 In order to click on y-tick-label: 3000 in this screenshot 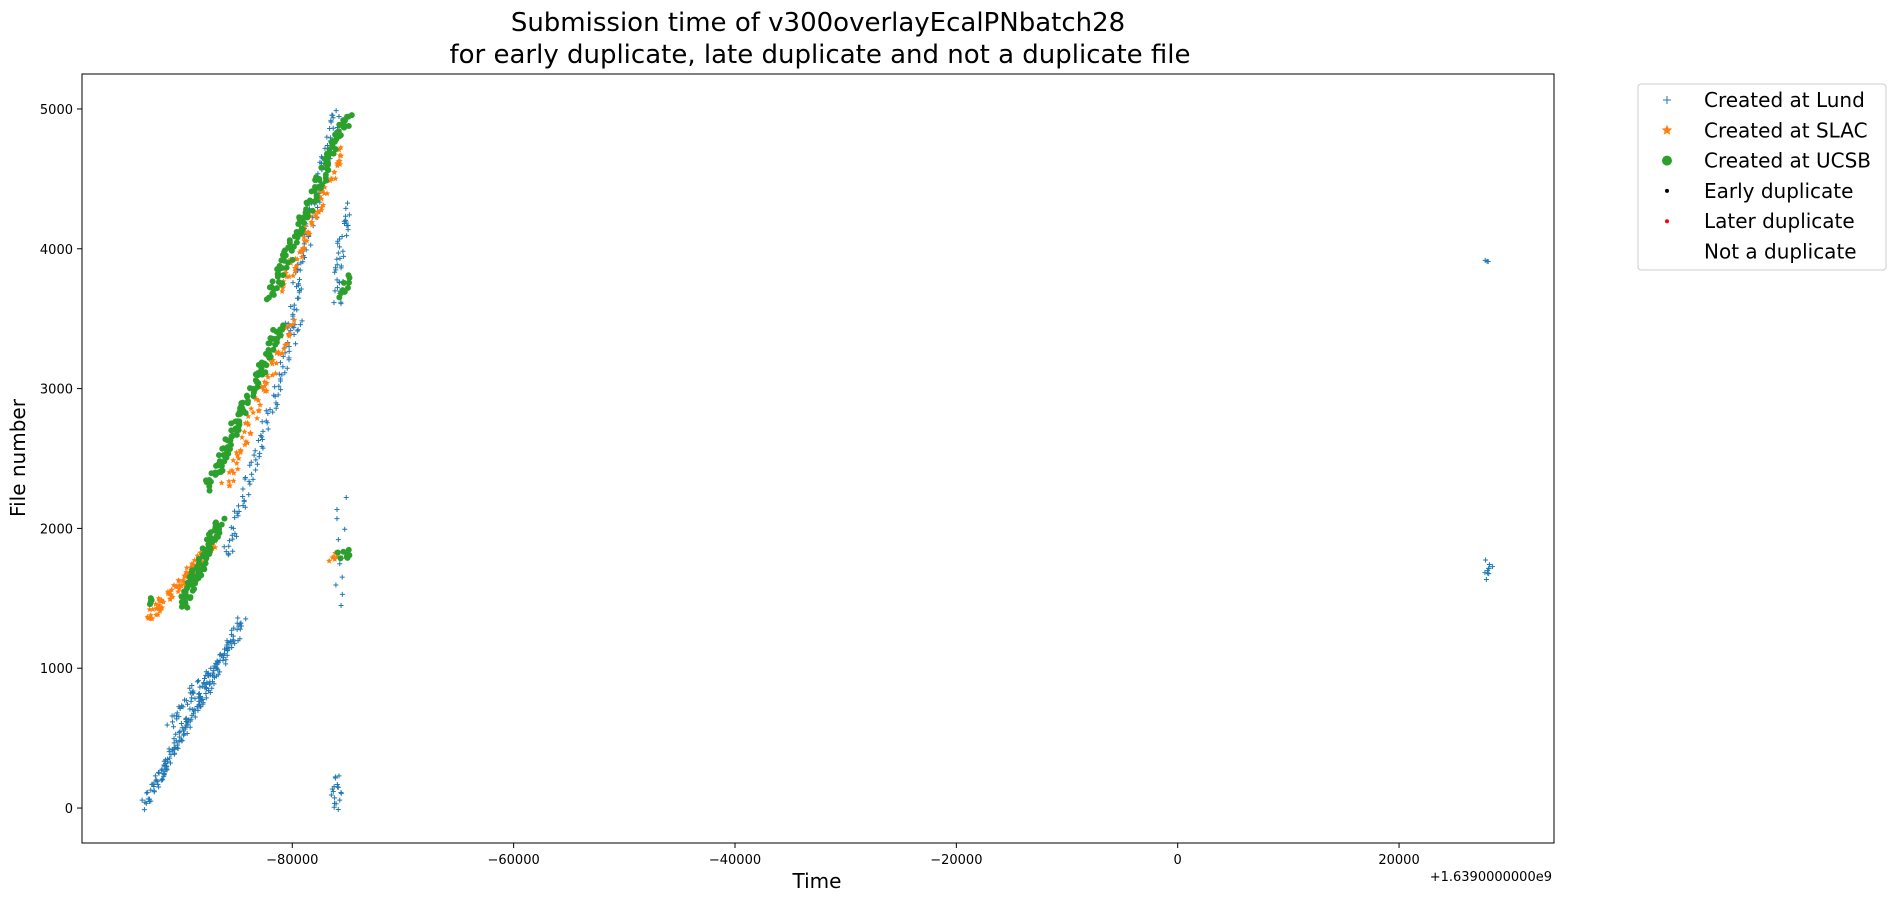, I will do `click(56, 390)`.